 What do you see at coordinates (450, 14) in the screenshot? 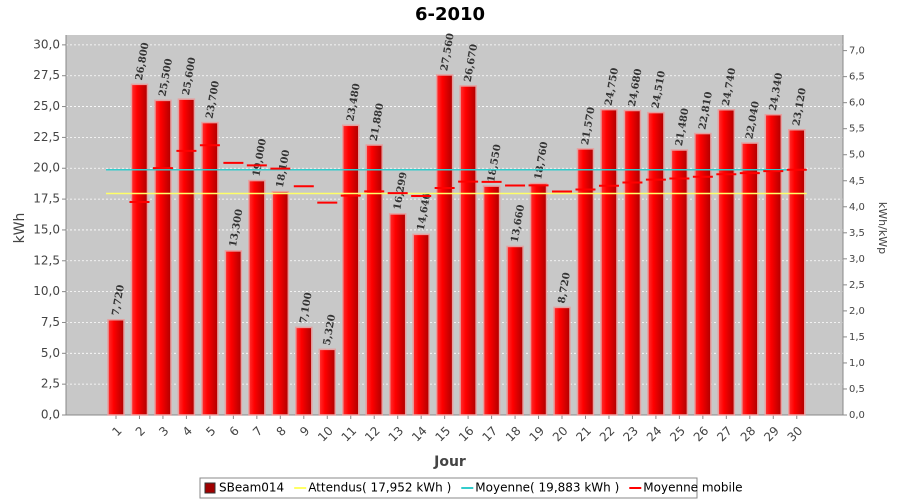
I see `chart-title: 6-2010` at bounding box center [450, 14].